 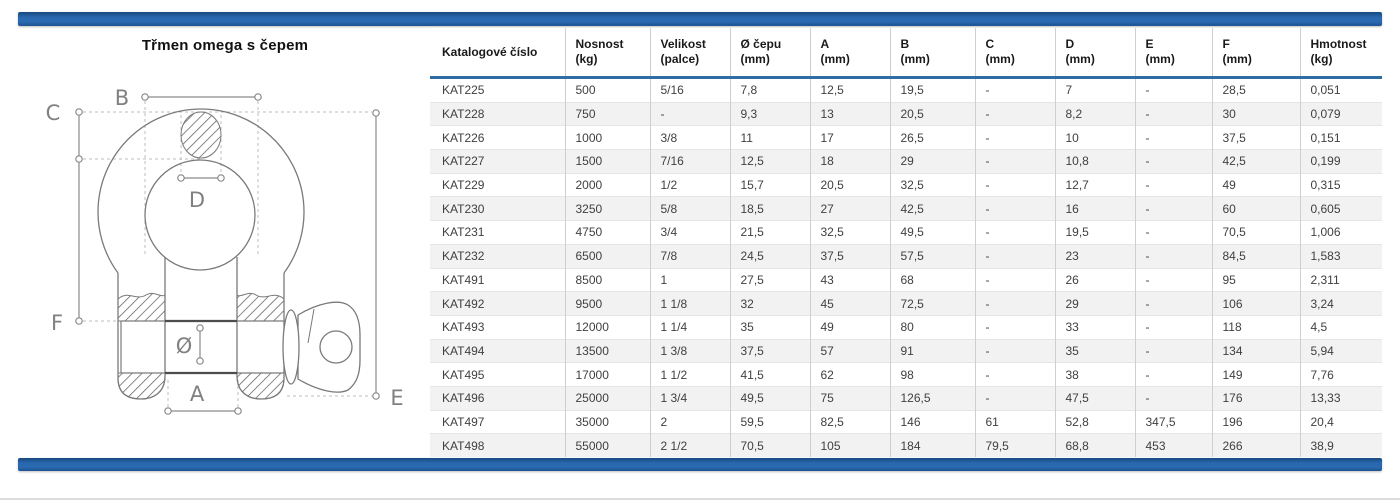 What do you see at coordinates (769, 374) in the screenshot?
I see `table-cell: 41,5` at bounding box center [769, 374].